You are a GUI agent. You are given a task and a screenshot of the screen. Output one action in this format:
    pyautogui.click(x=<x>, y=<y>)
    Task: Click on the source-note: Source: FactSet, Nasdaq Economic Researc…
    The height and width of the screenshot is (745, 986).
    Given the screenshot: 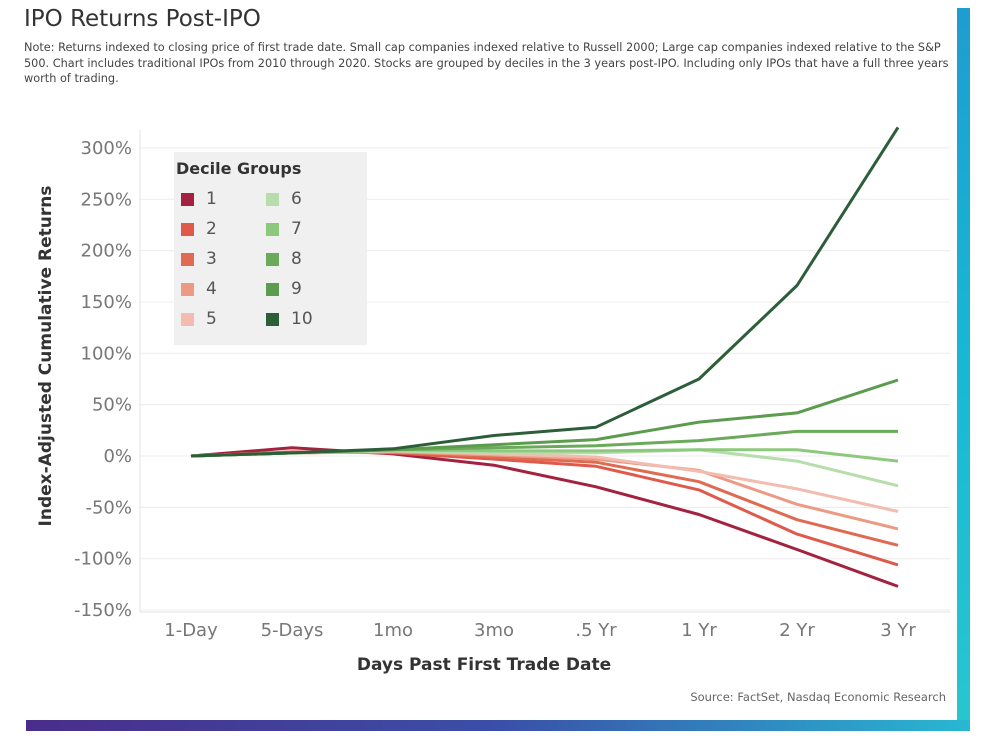 What is the action you would take?
    pyautogui.click(x=818, y=697)
    